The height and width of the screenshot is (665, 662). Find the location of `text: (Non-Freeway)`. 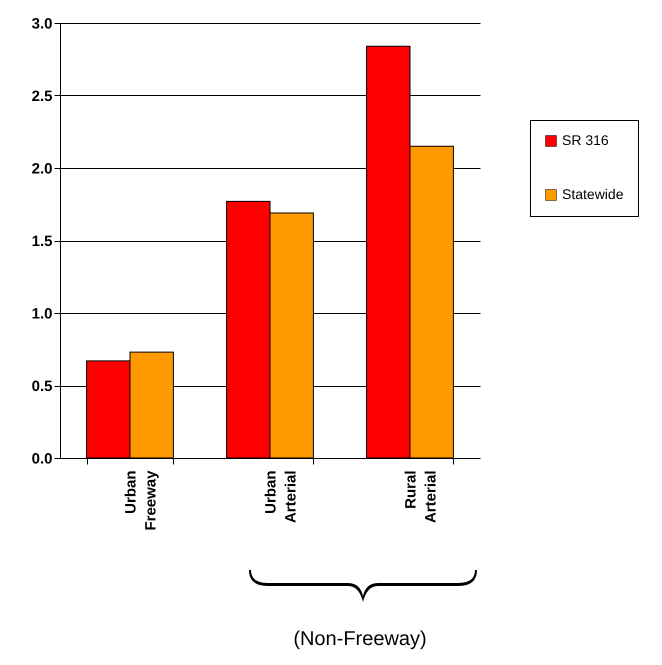

text: (Non-Freeway) is located at coordinates (360, 639).